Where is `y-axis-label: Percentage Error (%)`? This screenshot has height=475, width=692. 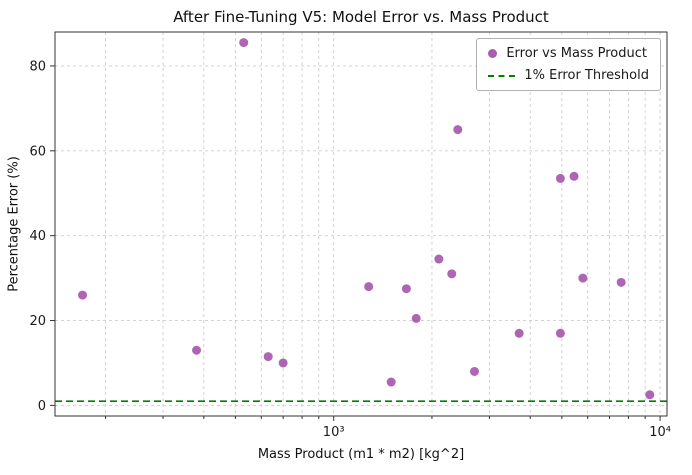
y-axis-label: Percentage Error (%) is located at coordinates (14, 224).